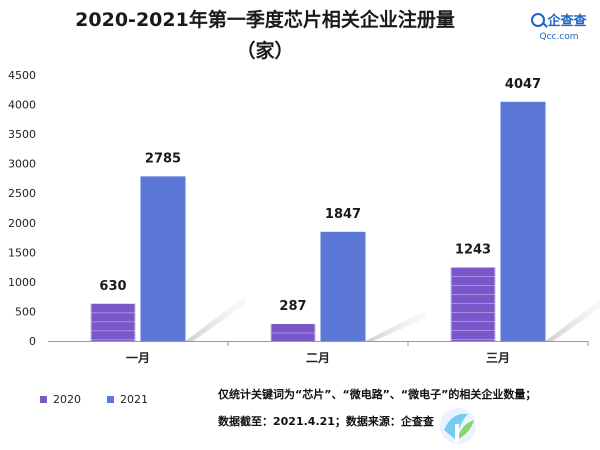  What do you see at coordinates (110, 399) in the screenshot?
I see `legend-swatch-2021` at bounding box center [110, 399].